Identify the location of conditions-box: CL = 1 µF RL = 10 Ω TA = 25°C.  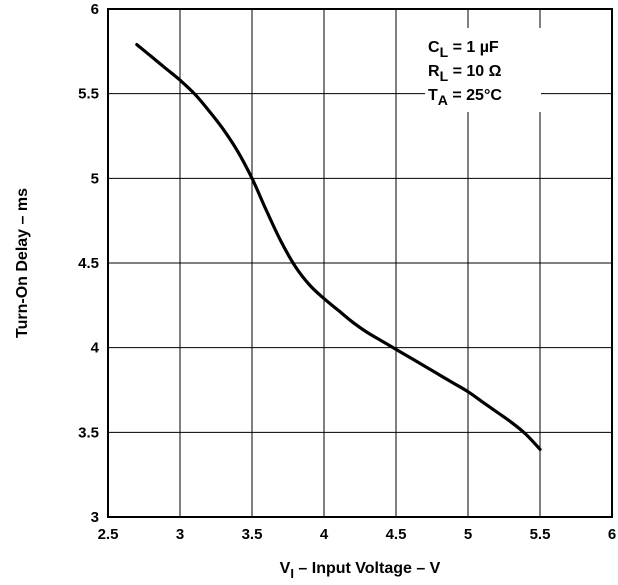
(483, 70).